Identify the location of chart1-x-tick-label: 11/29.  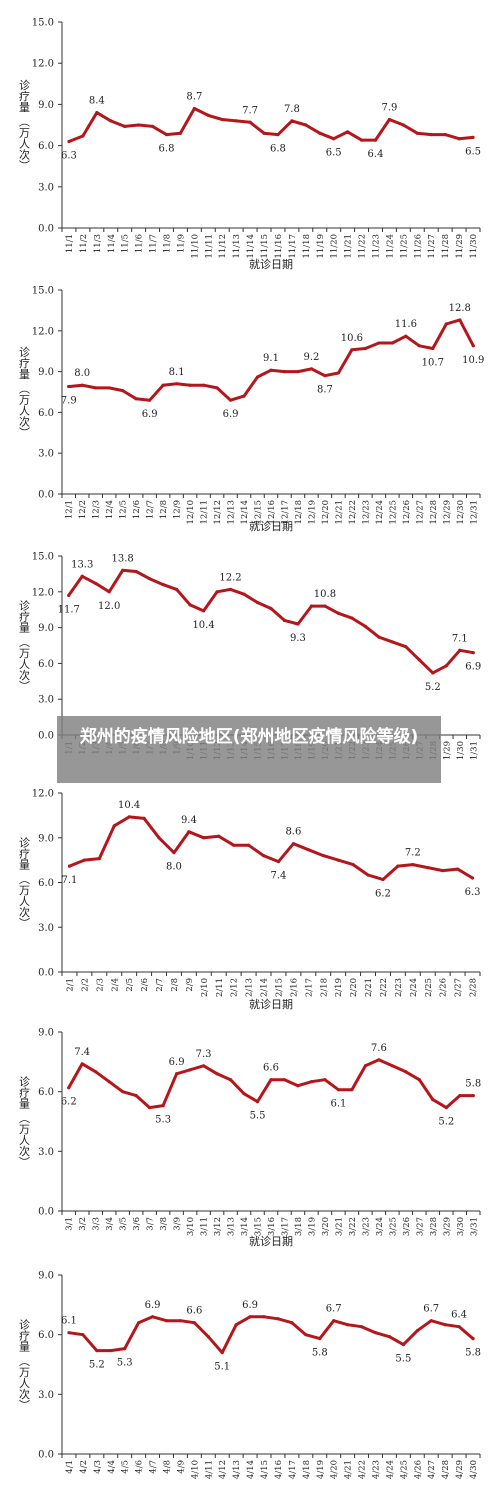
(460, 246).